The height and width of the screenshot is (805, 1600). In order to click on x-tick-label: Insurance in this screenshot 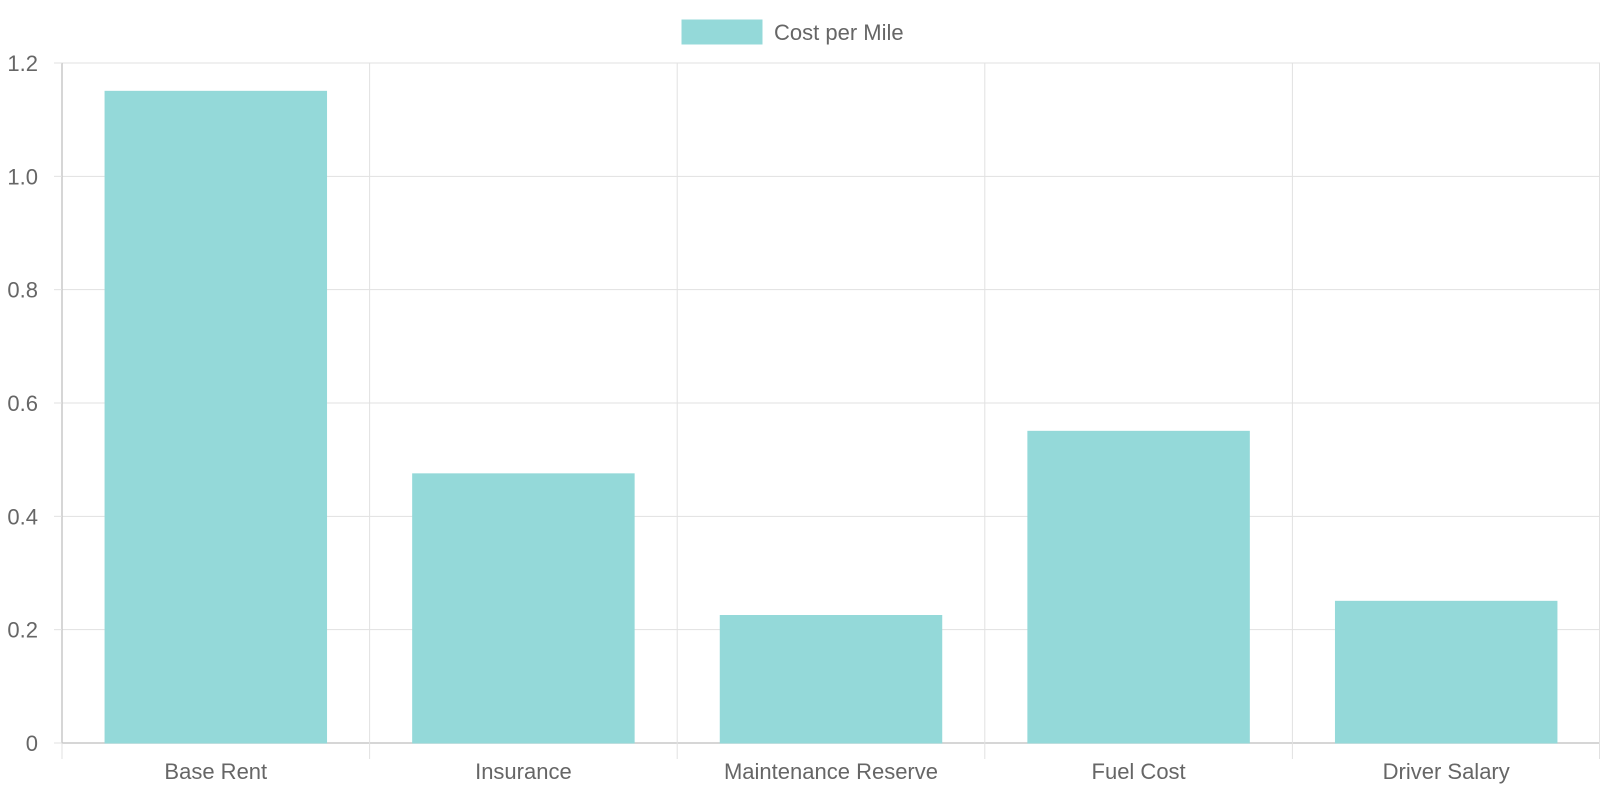, I will do `click(523, 771)`.